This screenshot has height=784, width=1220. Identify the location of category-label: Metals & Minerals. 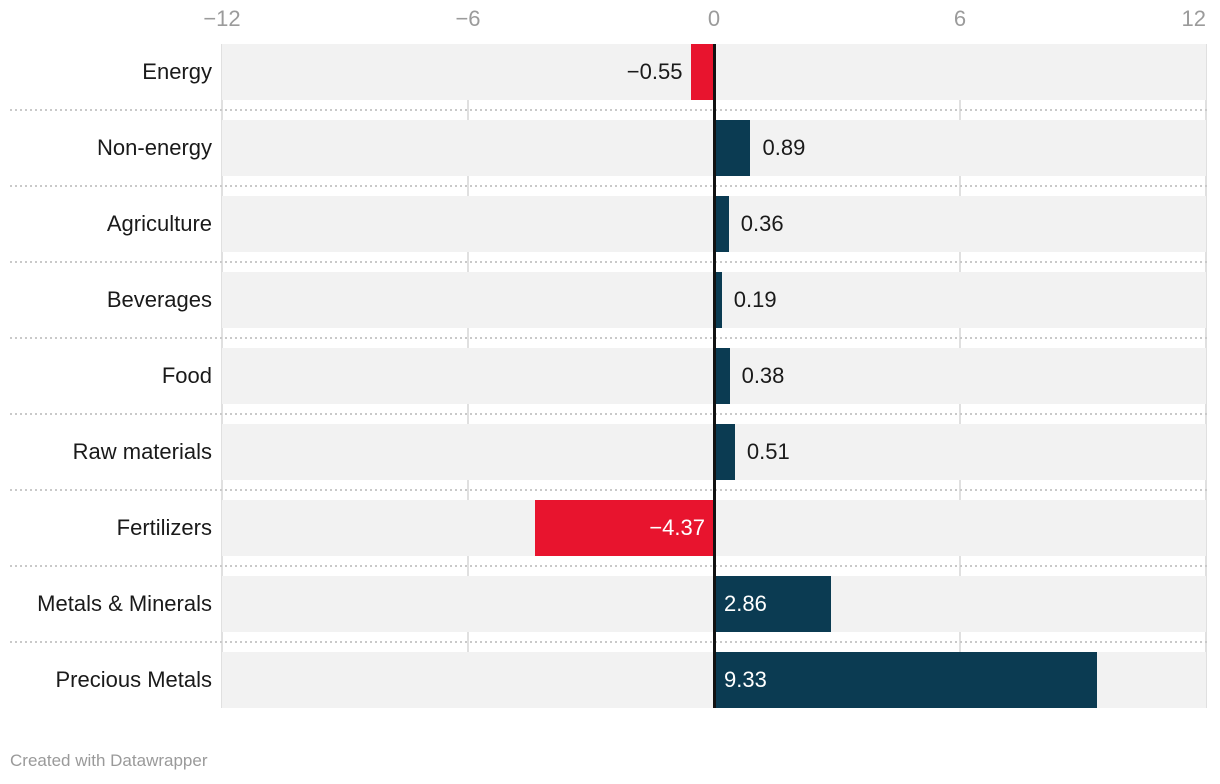
(124, 603).